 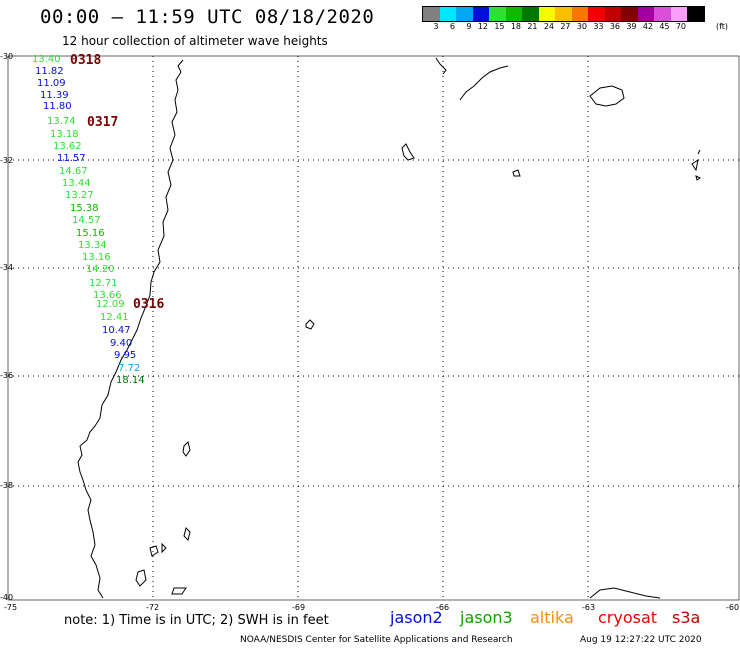 I want to click on lon-label-72: -72, so click(x=153, y=607).